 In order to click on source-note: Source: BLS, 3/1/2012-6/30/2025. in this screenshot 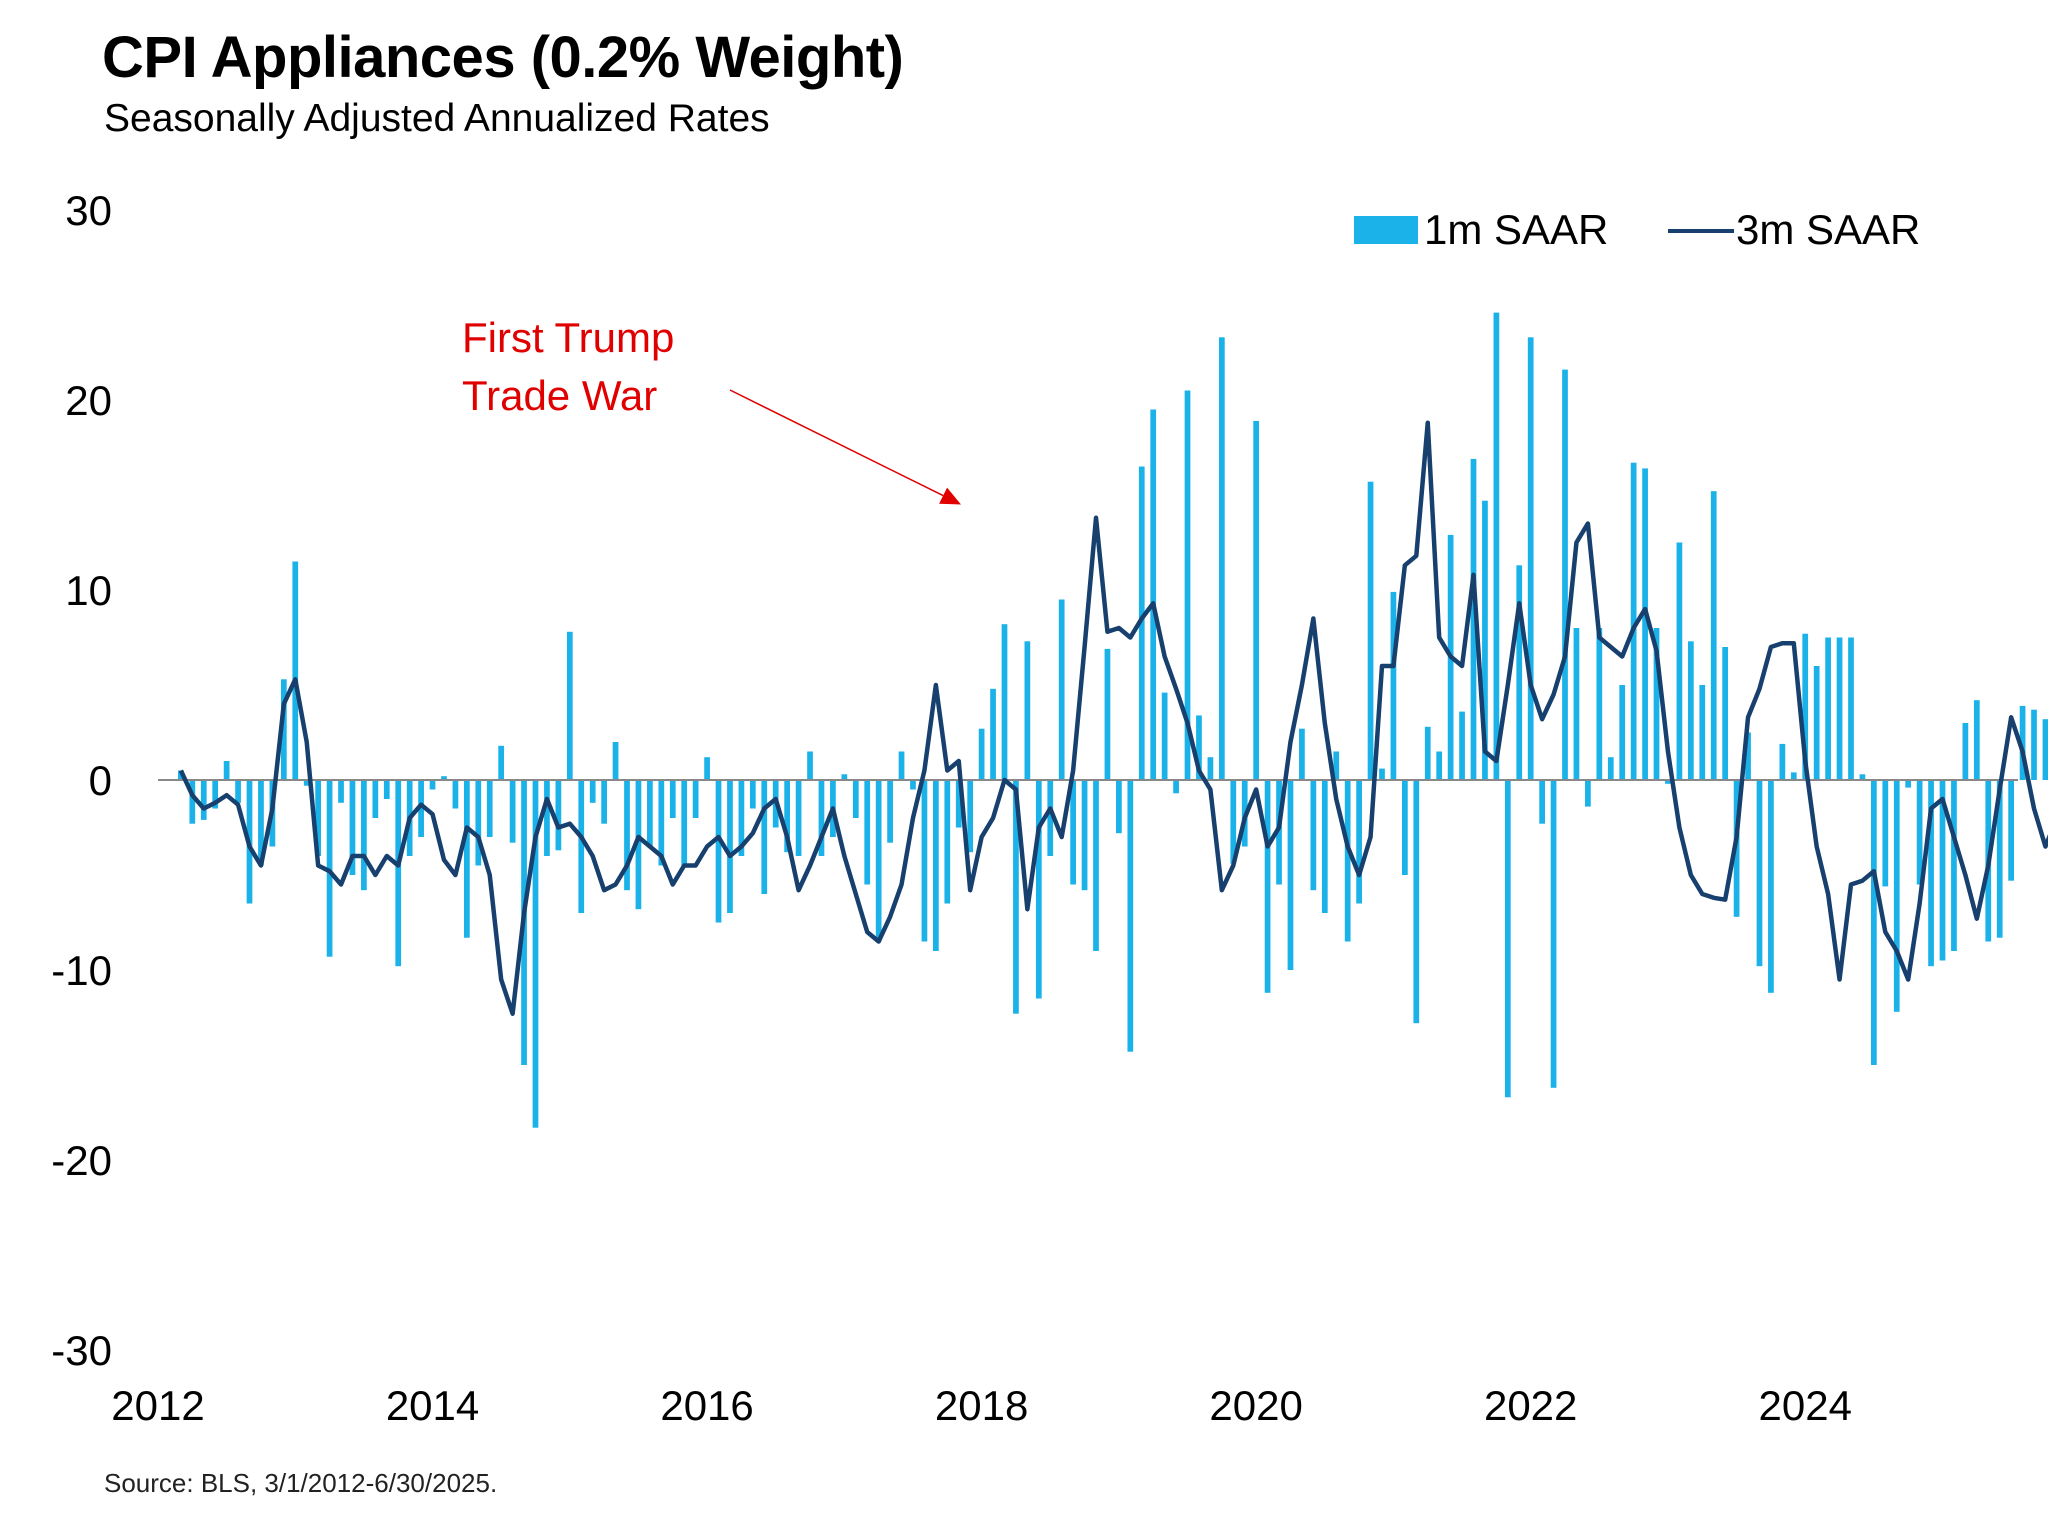, I will do `click(301, 1483)`.